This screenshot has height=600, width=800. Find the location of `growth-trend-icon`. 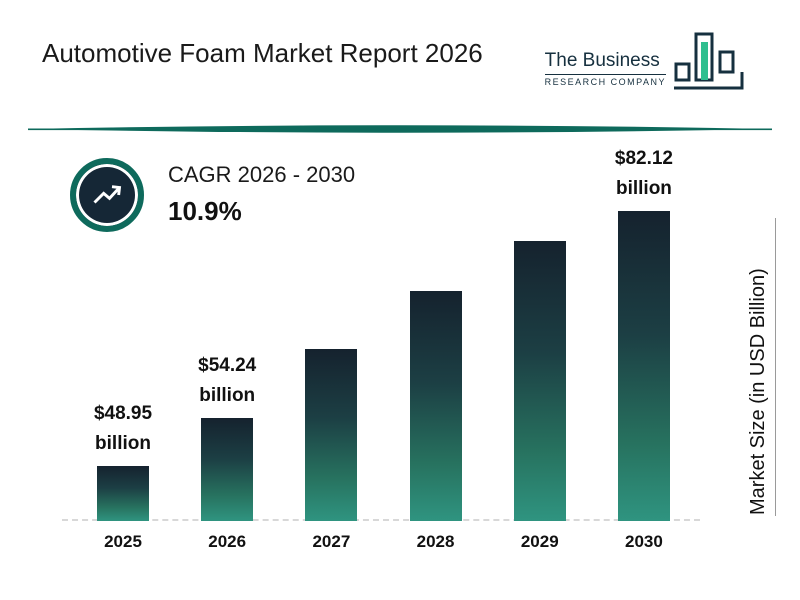

growth-trend-icon is located at coordinates (107, 195).